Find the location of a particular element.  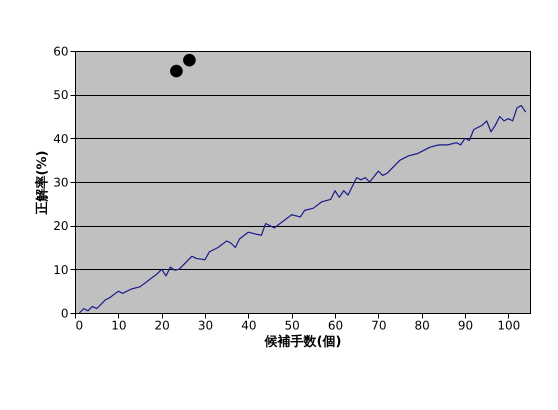

x-tick-label: 0 is located at coordinates (80, 325).